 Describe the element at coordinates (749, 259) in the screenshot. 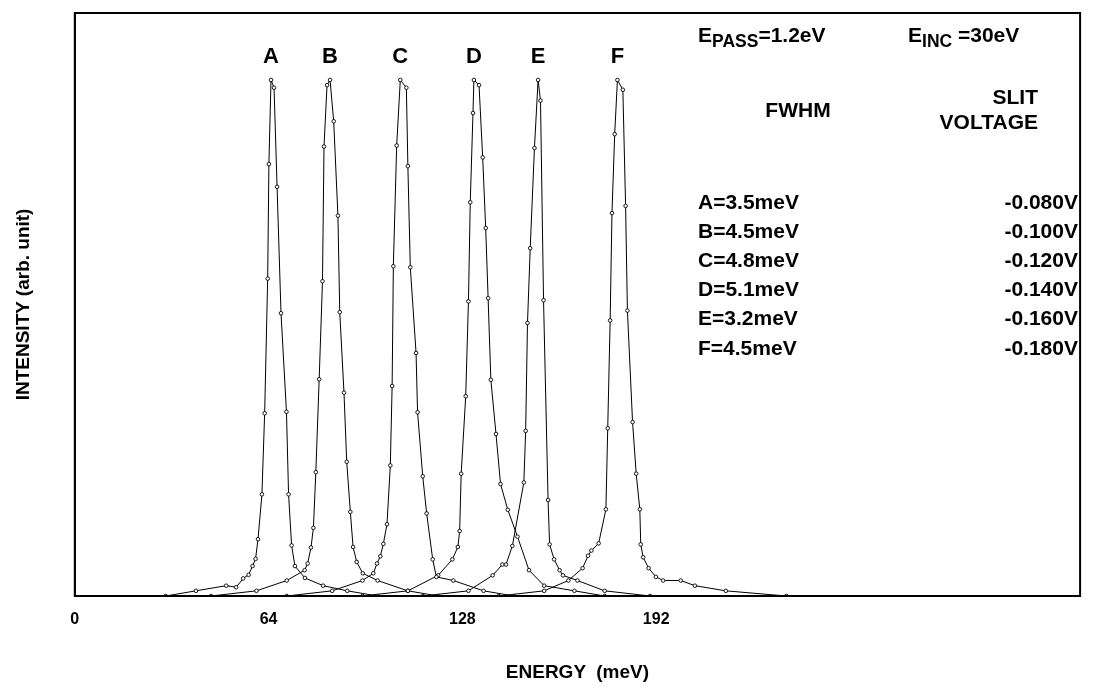

I see `annotation: C=4.8meV` at that location.